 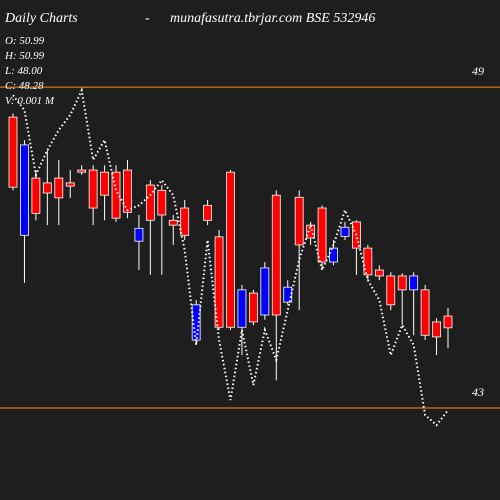 What do you see at coordinates (478, 71) in the screenshot?
I see `y-tick-label: 49` at bounding box center [478, 71].